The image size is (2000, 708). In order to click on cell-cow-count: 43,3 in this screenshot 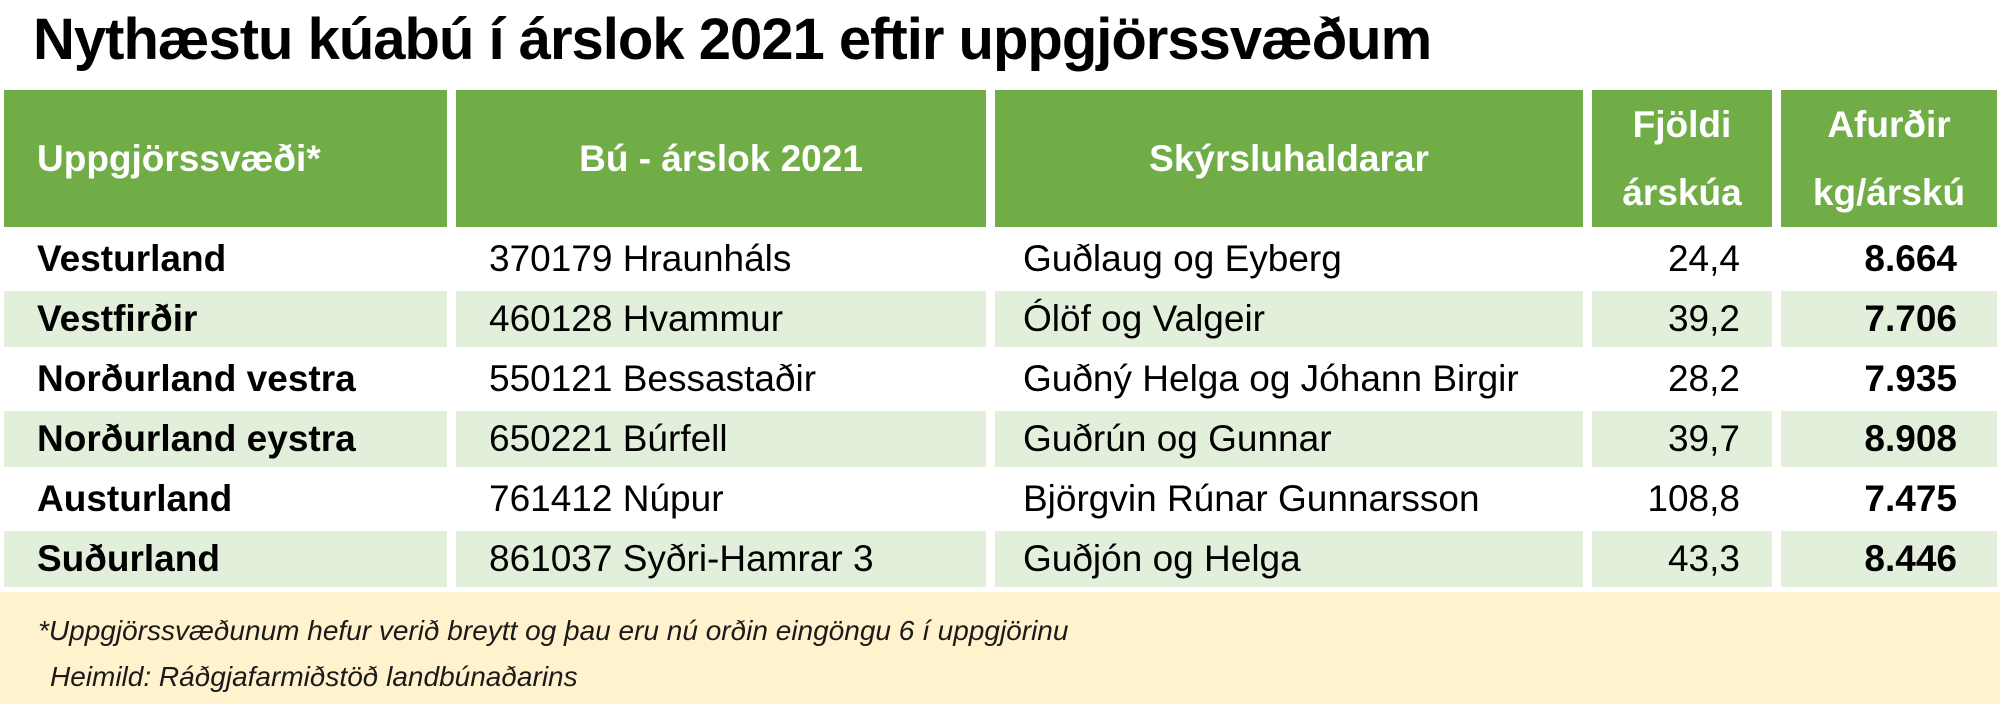, I will do `click(1682, 559)`.